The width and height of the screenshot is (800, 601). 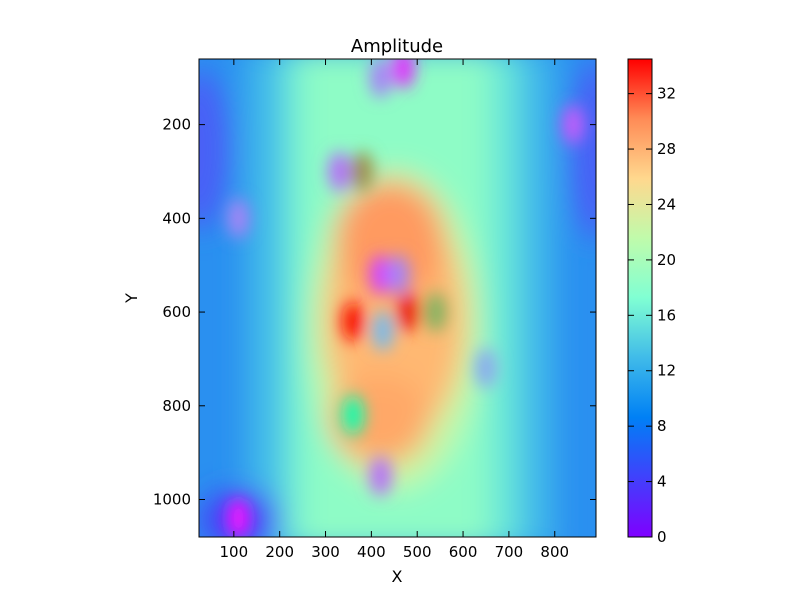 I want to click on chart-title: Amplitude, so click(x=397, y=46).